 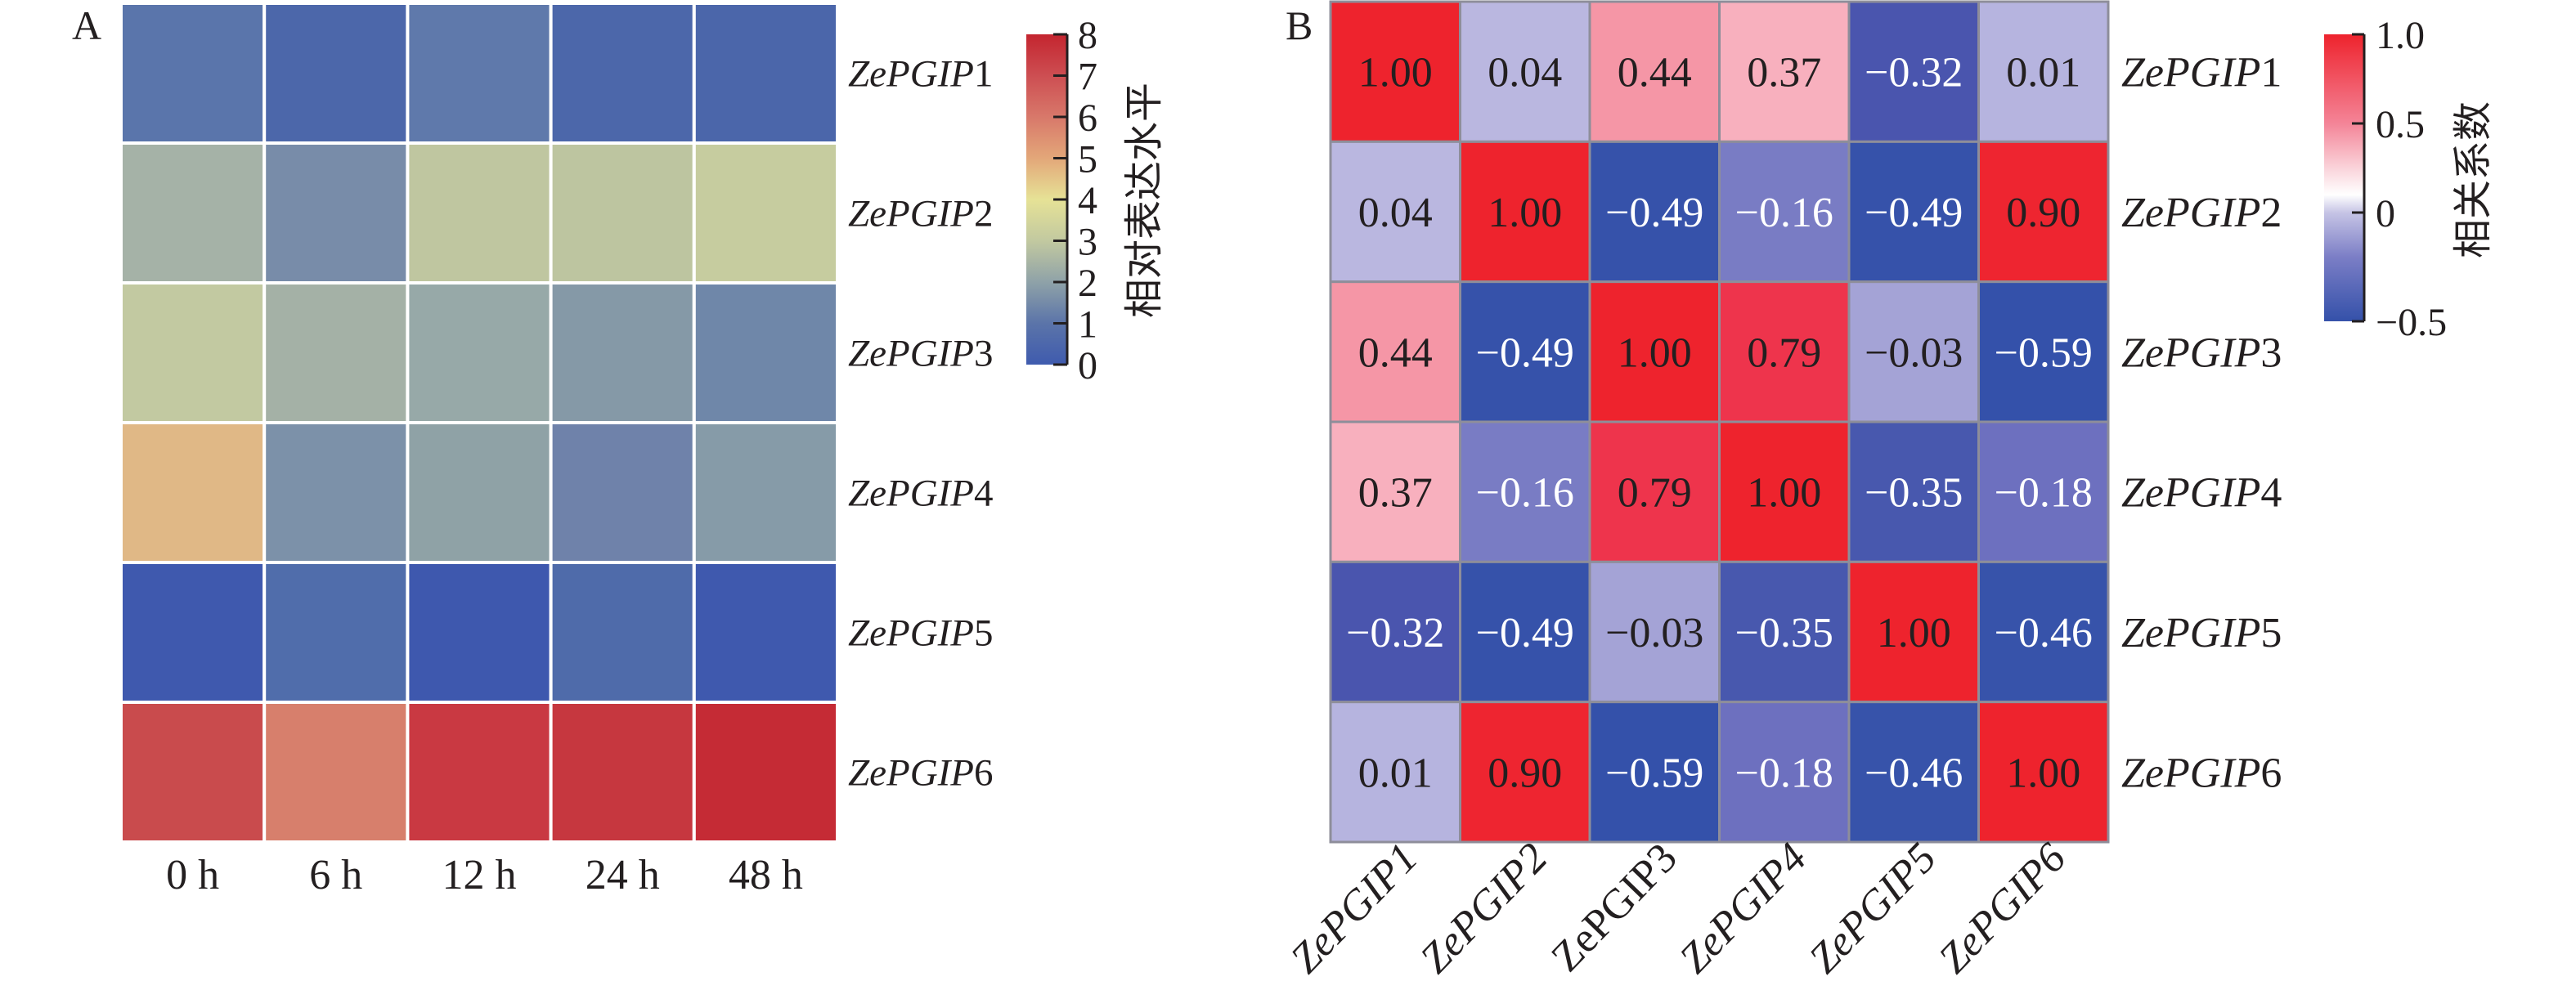 What do you see at coordinates (2201, 633) in the screenshot?
I see `row-label: ZePGIP5` at bounding box center [2201, 633].